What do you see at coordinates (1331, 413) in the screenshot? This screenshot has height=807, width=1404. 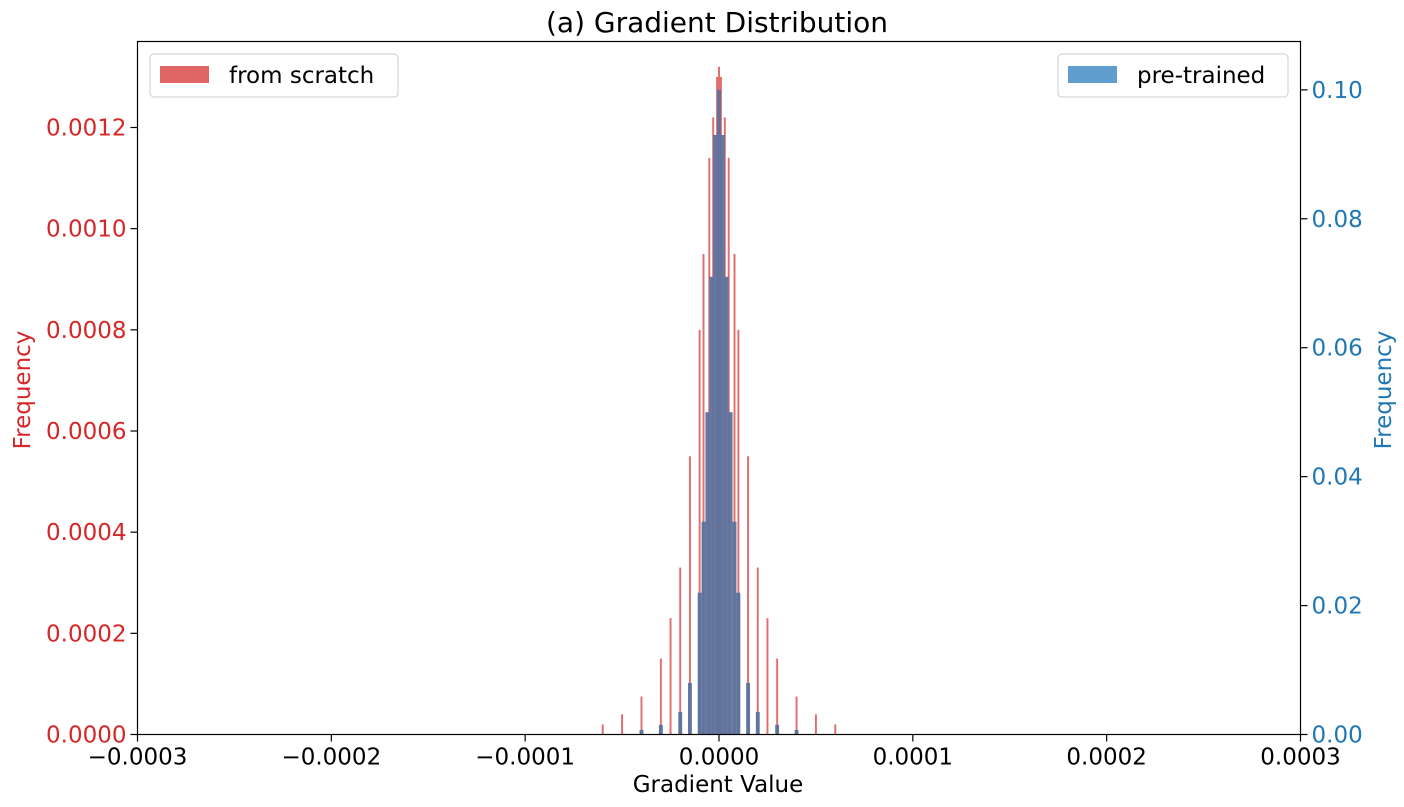 I see `right-y-axis-ticks: 0.00 0.02 0.04 0.06 0.08 0.10` at bounding box center [1331, 413].